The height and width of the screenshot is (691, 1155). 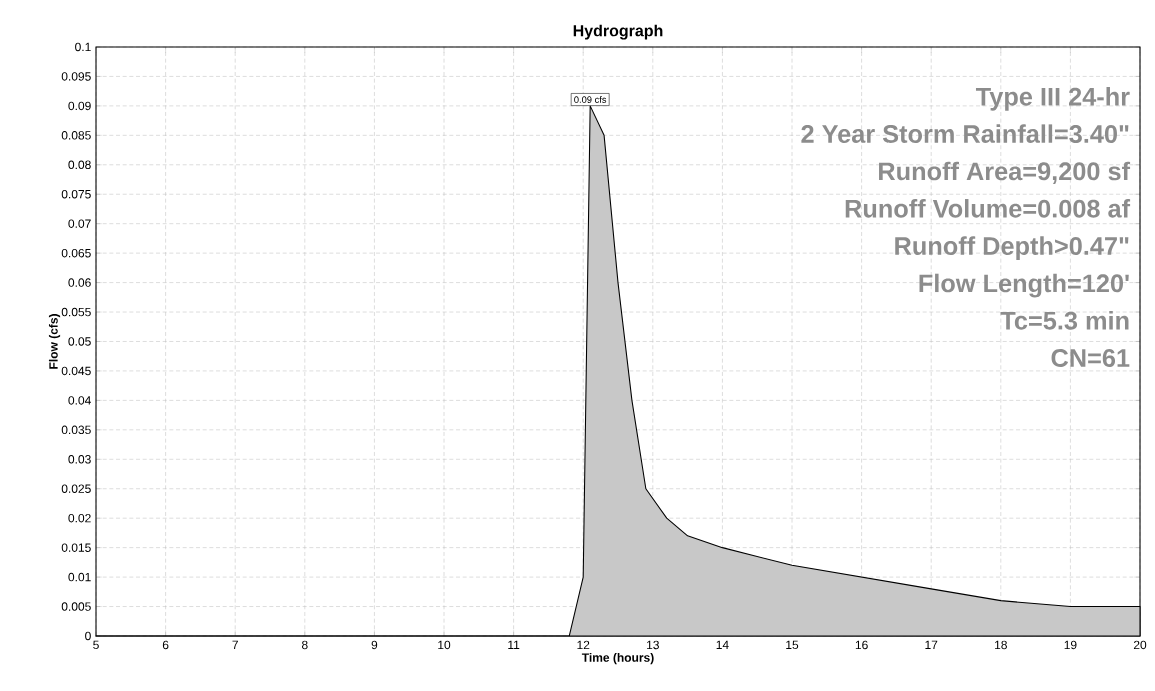 What do you see at coordinates (76, 430) in the screenshot?
I see `y-tick-label: 0.035` at bounding box center [76, 430].